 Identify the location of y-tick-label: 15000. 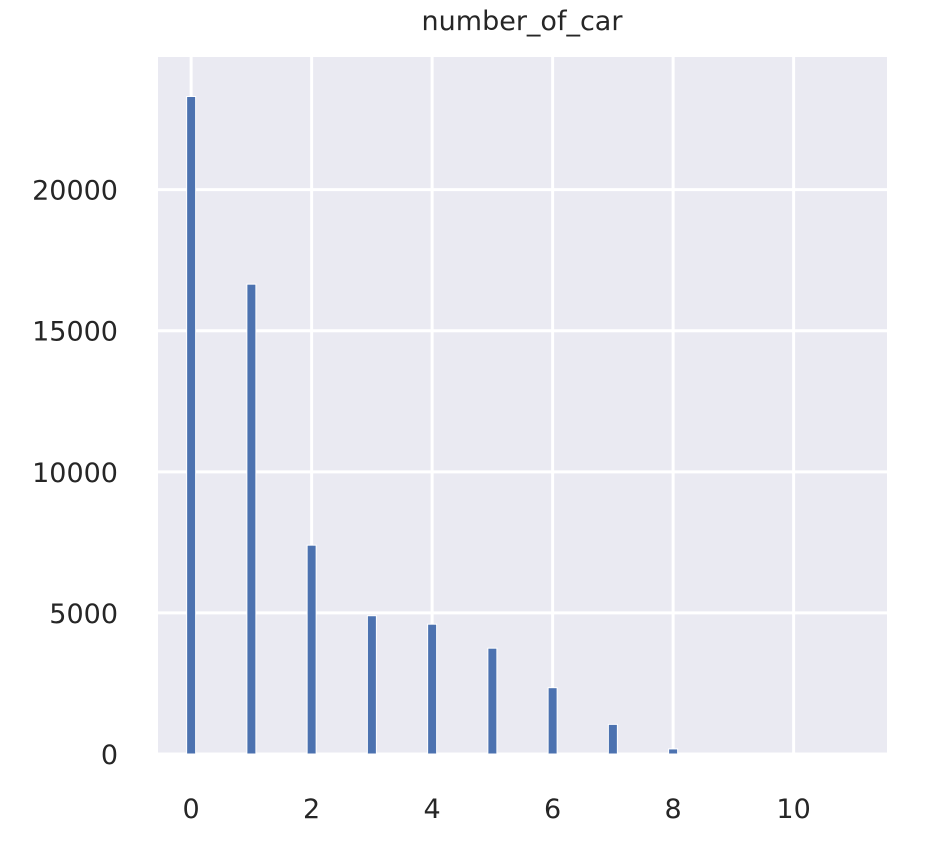
(75, 332).